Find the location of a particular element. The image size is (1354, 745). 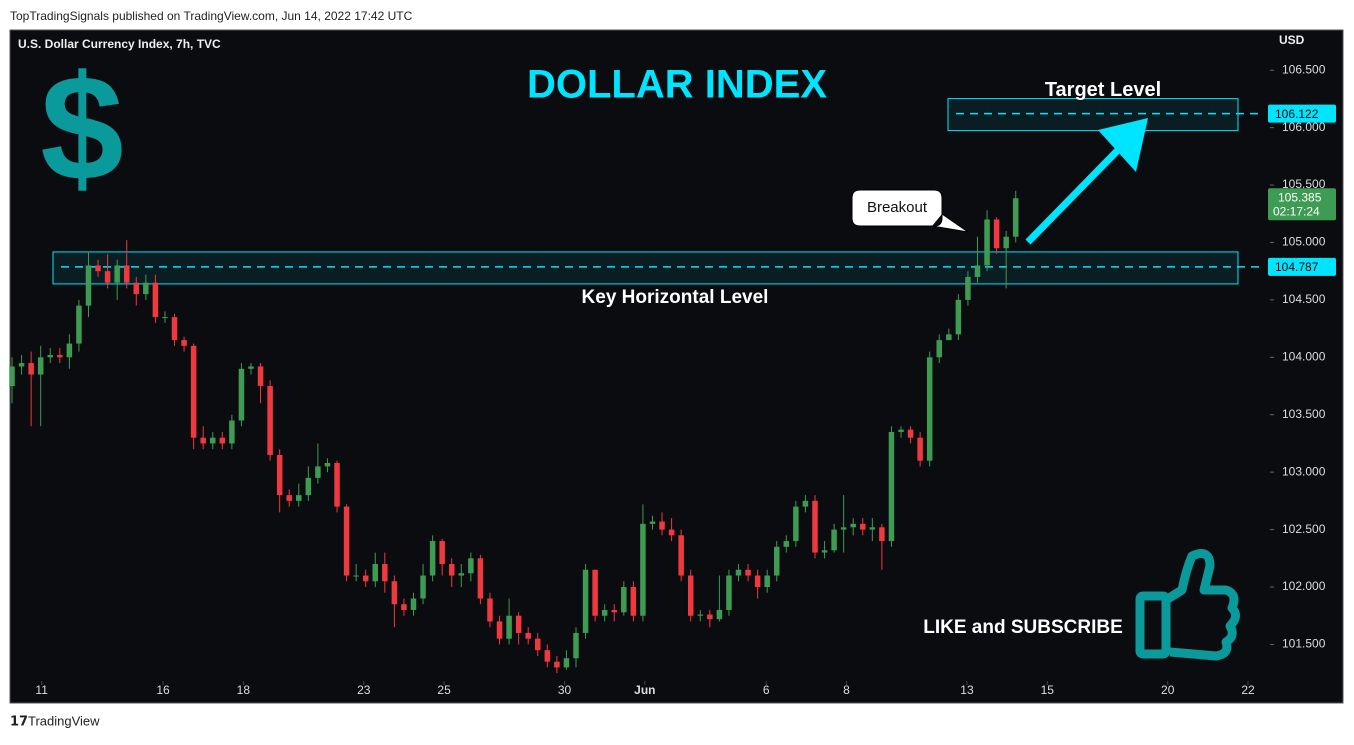

y-tick-label: 103.500 is located at coordinates (1304, 414).